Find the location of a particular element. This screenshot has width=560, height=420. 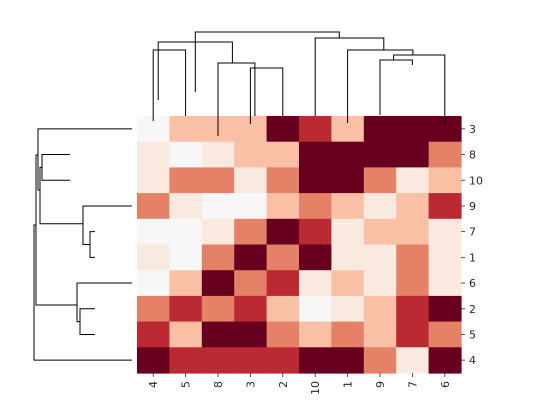

row-tick-label: 9 is located at coordinates (472, 206).